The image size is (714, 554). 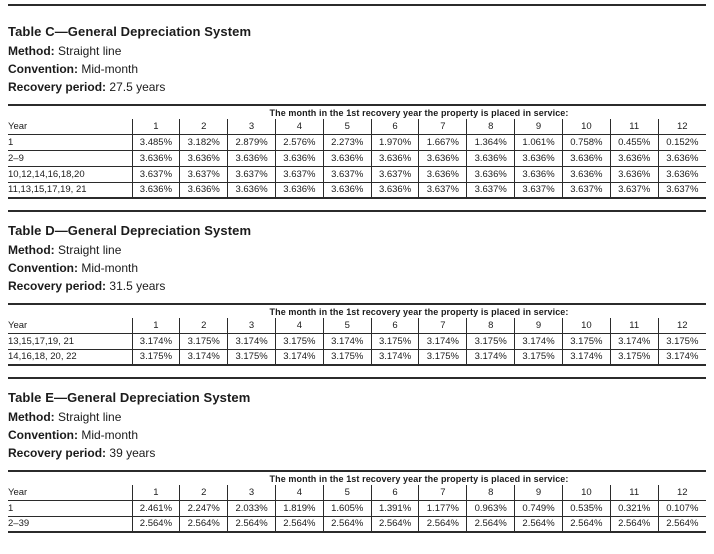 What do you see at coordinates (70, 524) in the screenshot?
I see `year-row-label: 2–39` at bounding box center [70, 524].